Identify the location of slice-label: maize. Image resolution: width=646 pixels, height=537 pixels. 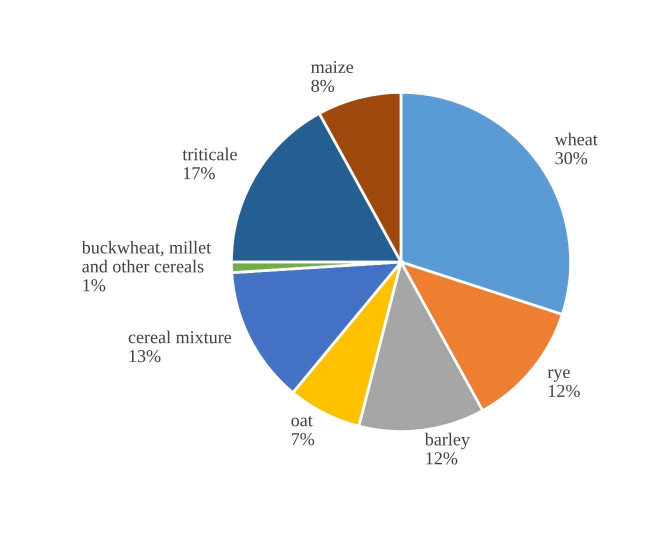
(332, 67).